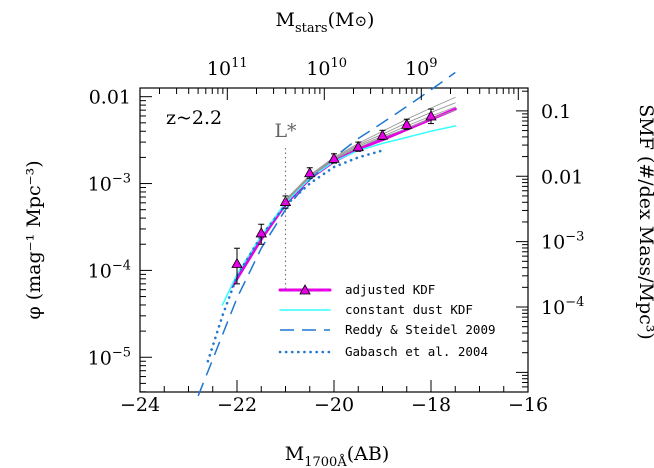  Describe the element at coordinates (420, 329) in the screenshot. I see `legend-label-2: Reddy & Steidel 2009` at that location.